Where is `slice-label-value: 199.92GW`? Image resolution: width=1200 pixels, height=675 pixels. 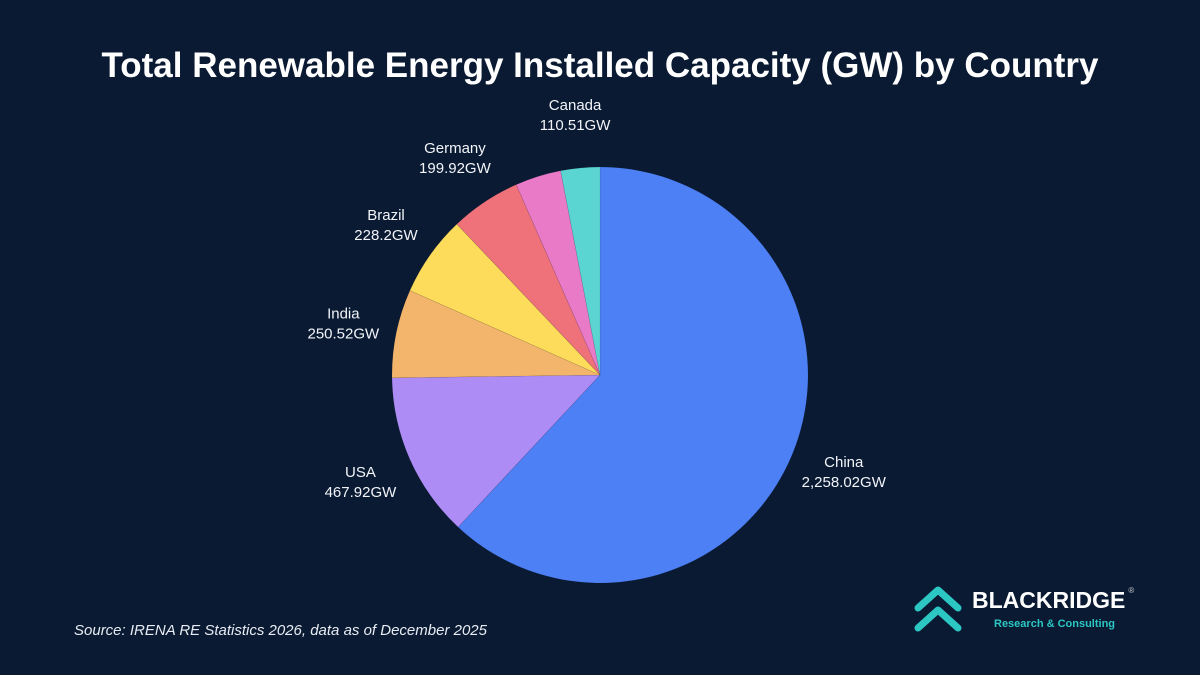 slice-label-value: 199.92GW is located at coordinates (455, 168).